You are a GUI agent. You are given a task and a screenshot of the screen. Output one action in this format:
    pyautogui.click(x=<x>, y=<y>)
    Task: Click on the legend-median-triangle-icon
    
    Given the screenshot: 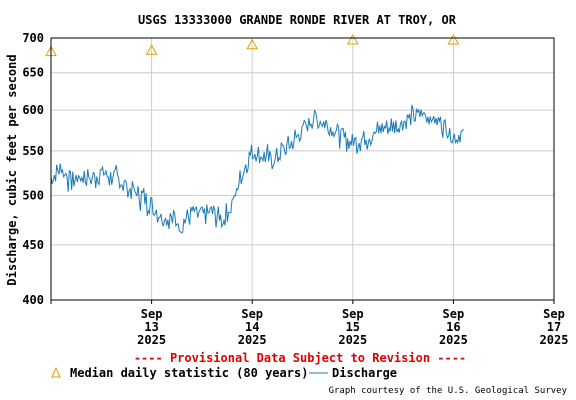 What is the action you would take?
    pyautogui.click(x=56, y=372)
    